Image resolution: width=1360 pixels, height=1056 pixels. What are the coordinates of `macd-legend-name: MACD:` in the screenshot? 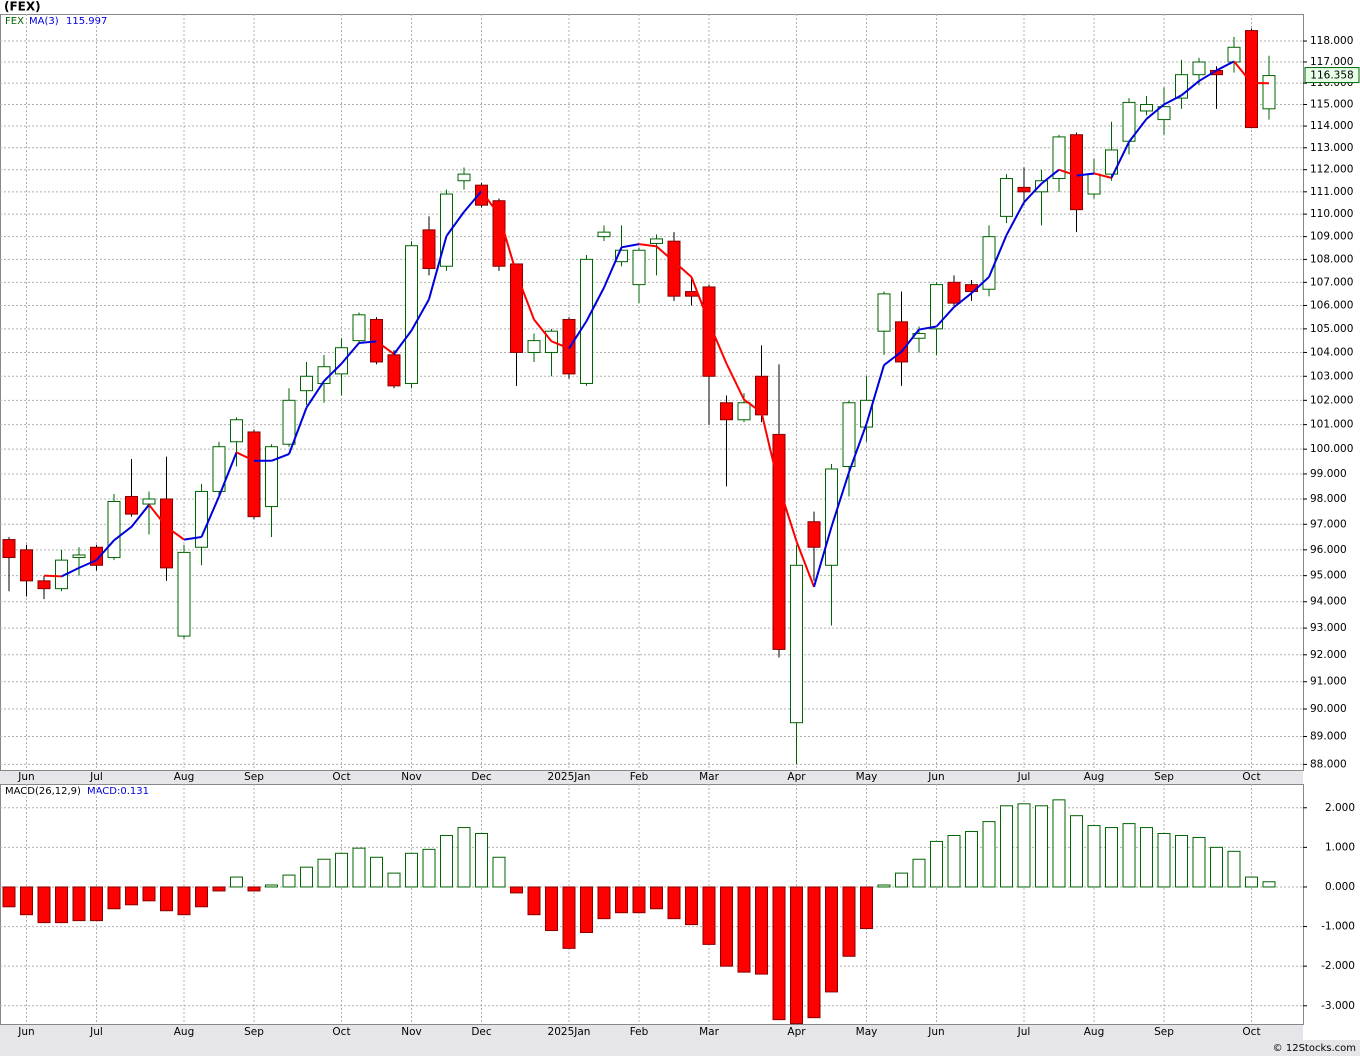 It's located at (103, 791).